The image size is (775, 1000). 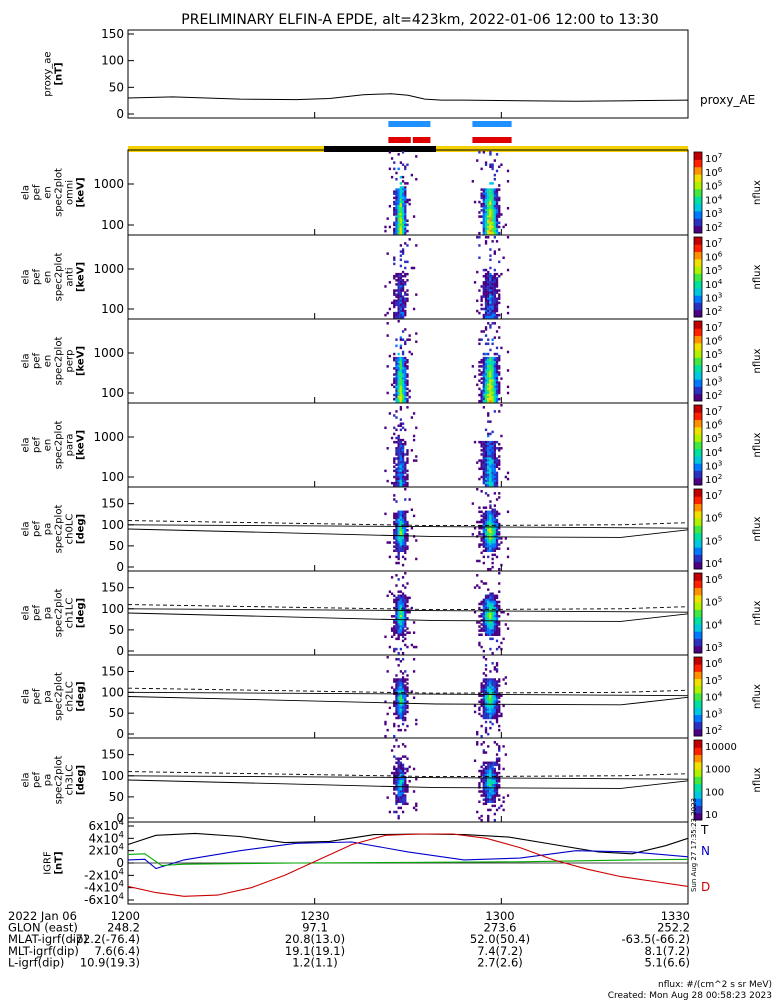 I want to click on colorbar-tick: 102, so click(x=713, y=479).